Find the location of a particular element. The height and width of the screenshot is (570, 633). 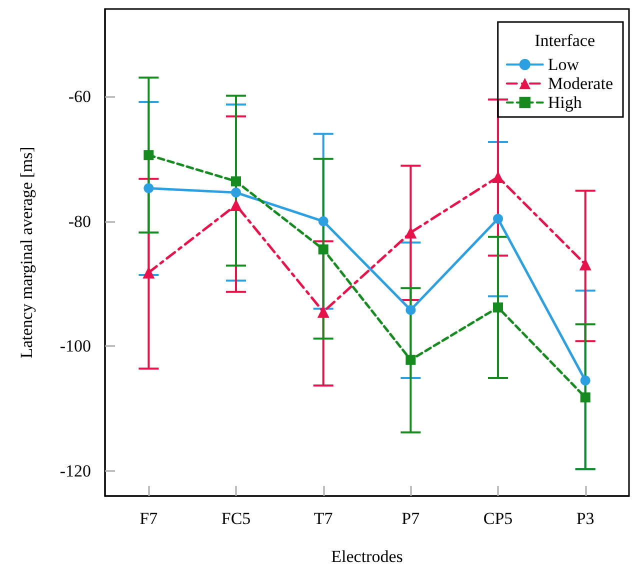

y-tick-label: -80 is located at coordinates (79, 221).